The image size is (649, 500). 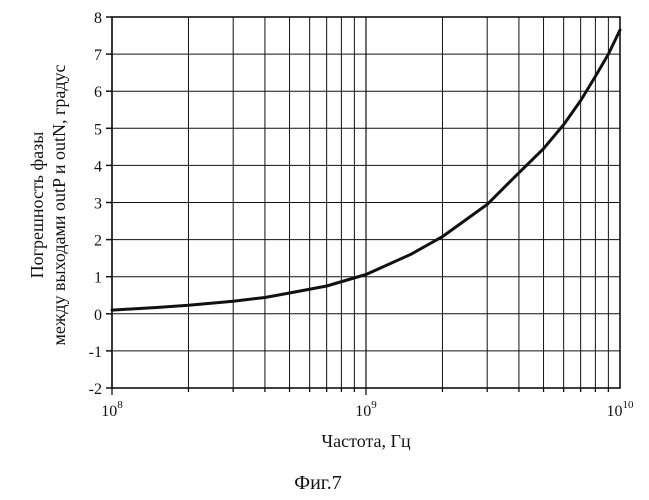 What do you see at coordinates (95, 389) in the screenshot?
I see `y-tick-label: -2` at bounding box center [95, 389].